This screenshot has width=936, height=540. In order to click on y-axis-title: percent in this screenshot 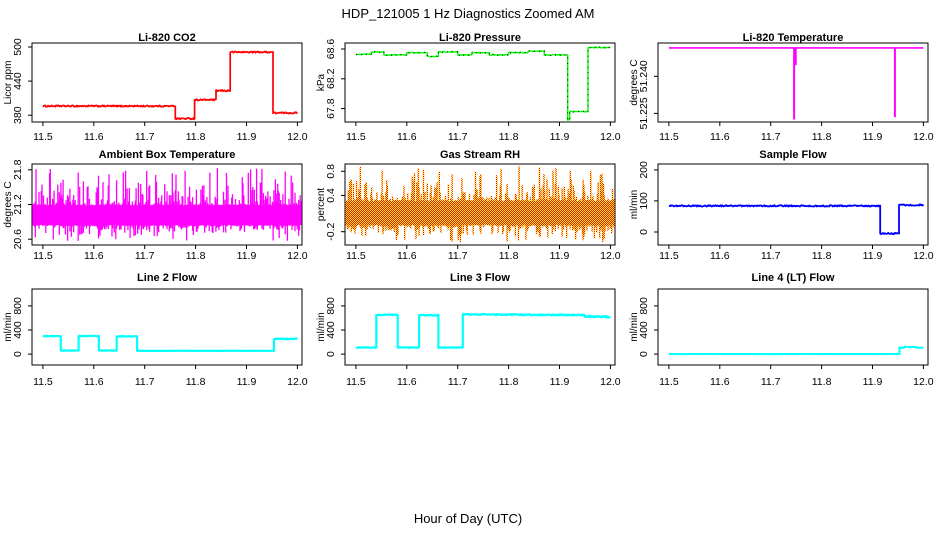, I will do `click(321, 205)`.